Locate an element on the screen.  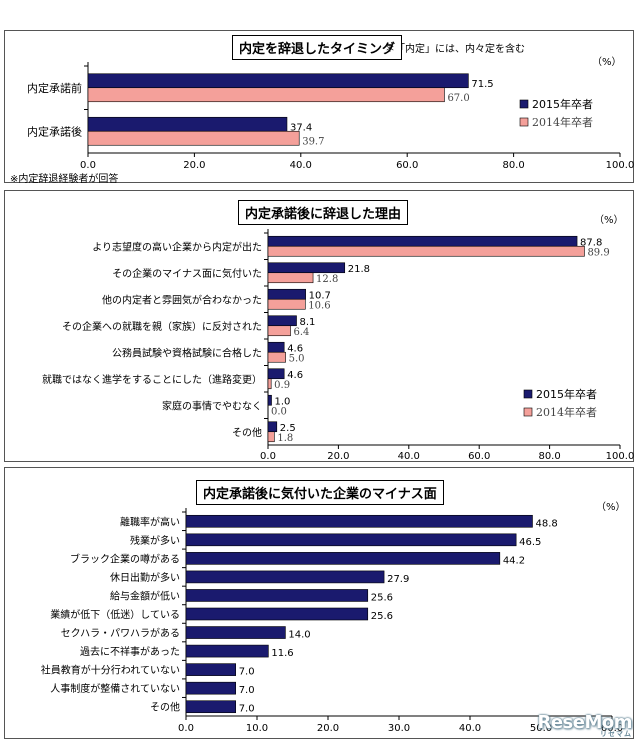
data-label: 2.5 is located at coordinates (288, 428).